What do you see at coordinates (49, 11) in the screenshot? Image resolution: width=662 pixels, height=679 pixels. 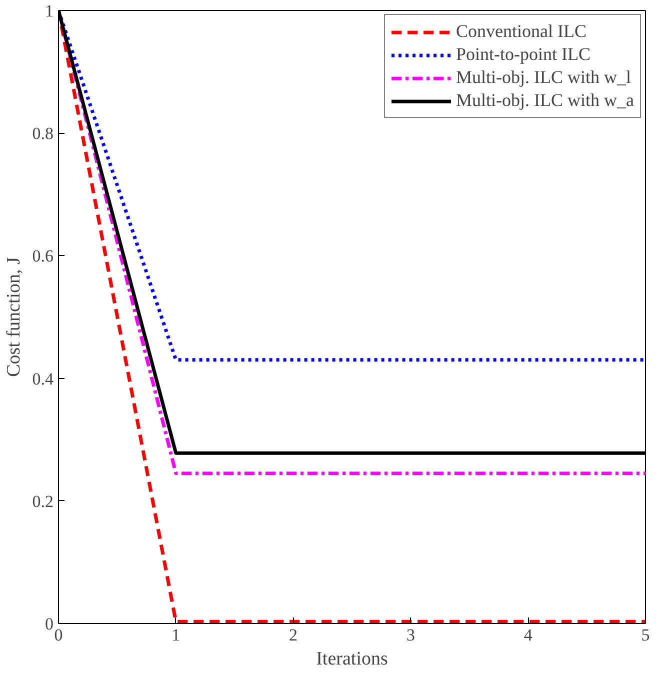 I see `y-tick-label: 1` at bounding box center [49, 11].